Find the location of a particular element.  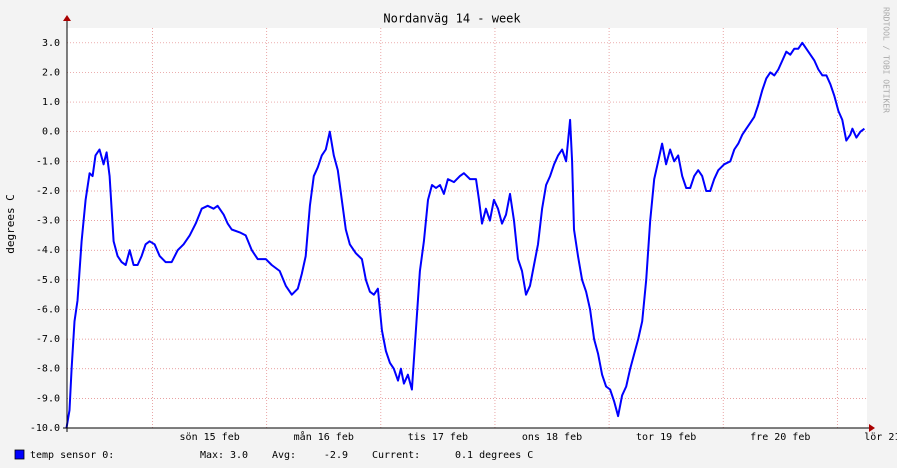

legend-swatch is located at coordinates (19, 454).